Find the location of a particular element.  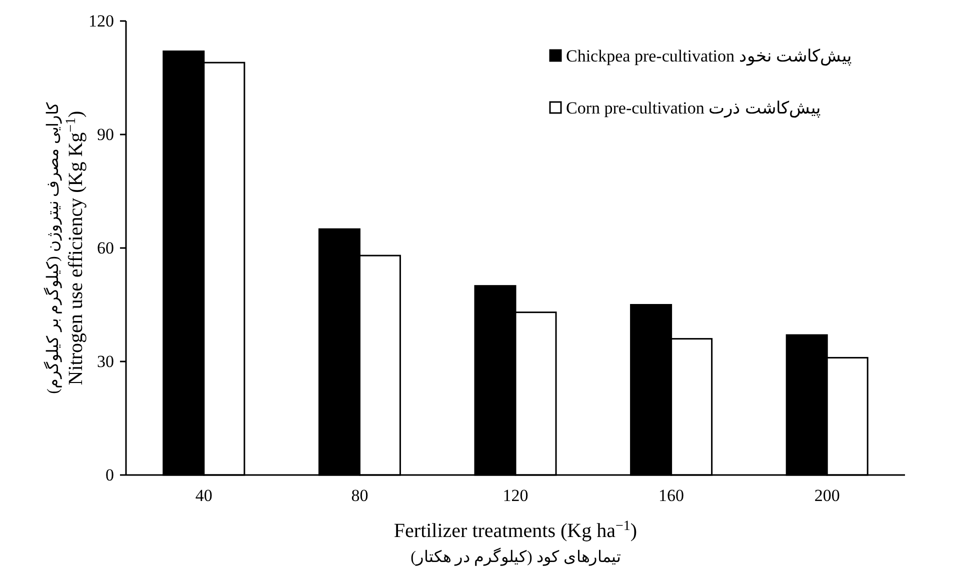

x-tick-label: 40 is located at coordinates (203, 495).